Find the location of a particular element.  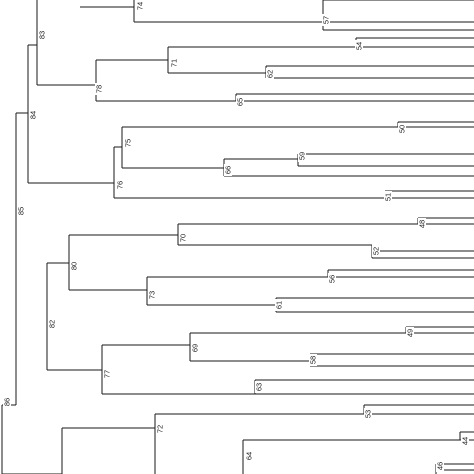

node-label-text: 52 is located at coordinates (376, 251).